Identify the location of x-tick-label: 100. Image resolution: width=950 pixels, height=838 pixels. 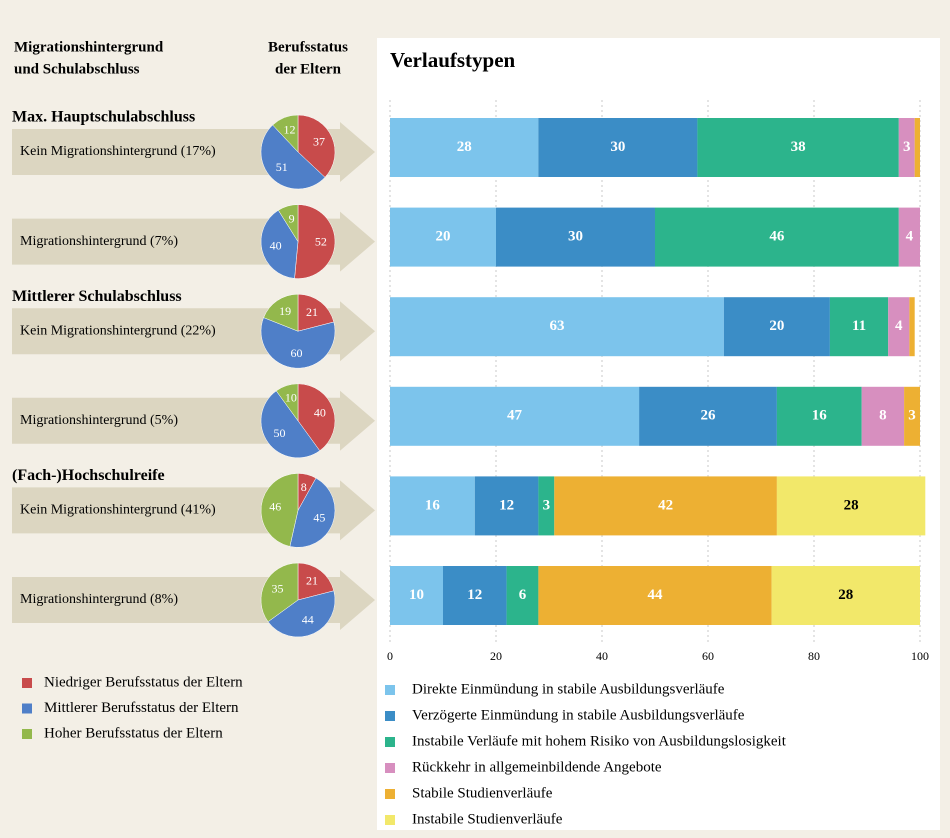
(920, 656).